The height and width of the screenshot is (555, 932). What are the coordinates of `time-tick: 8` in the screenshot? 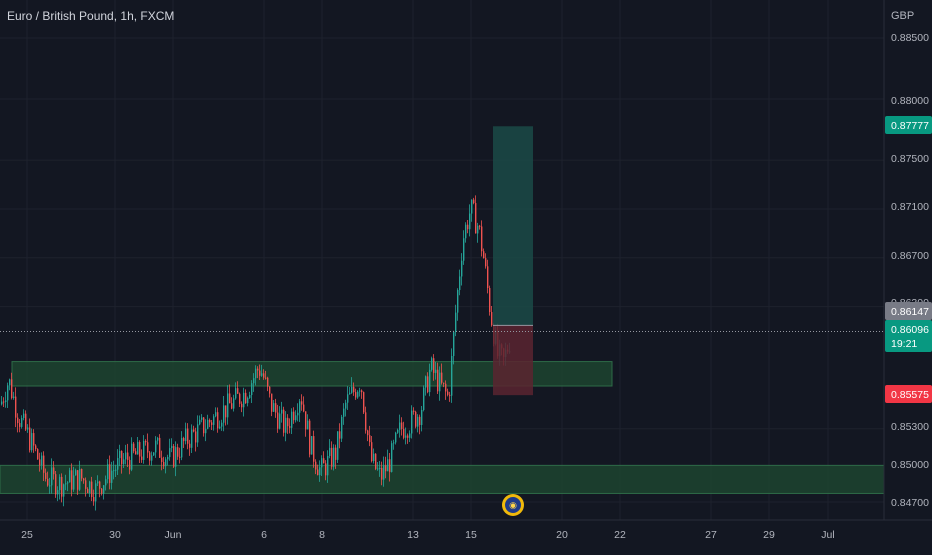 It's located at (322, 535).